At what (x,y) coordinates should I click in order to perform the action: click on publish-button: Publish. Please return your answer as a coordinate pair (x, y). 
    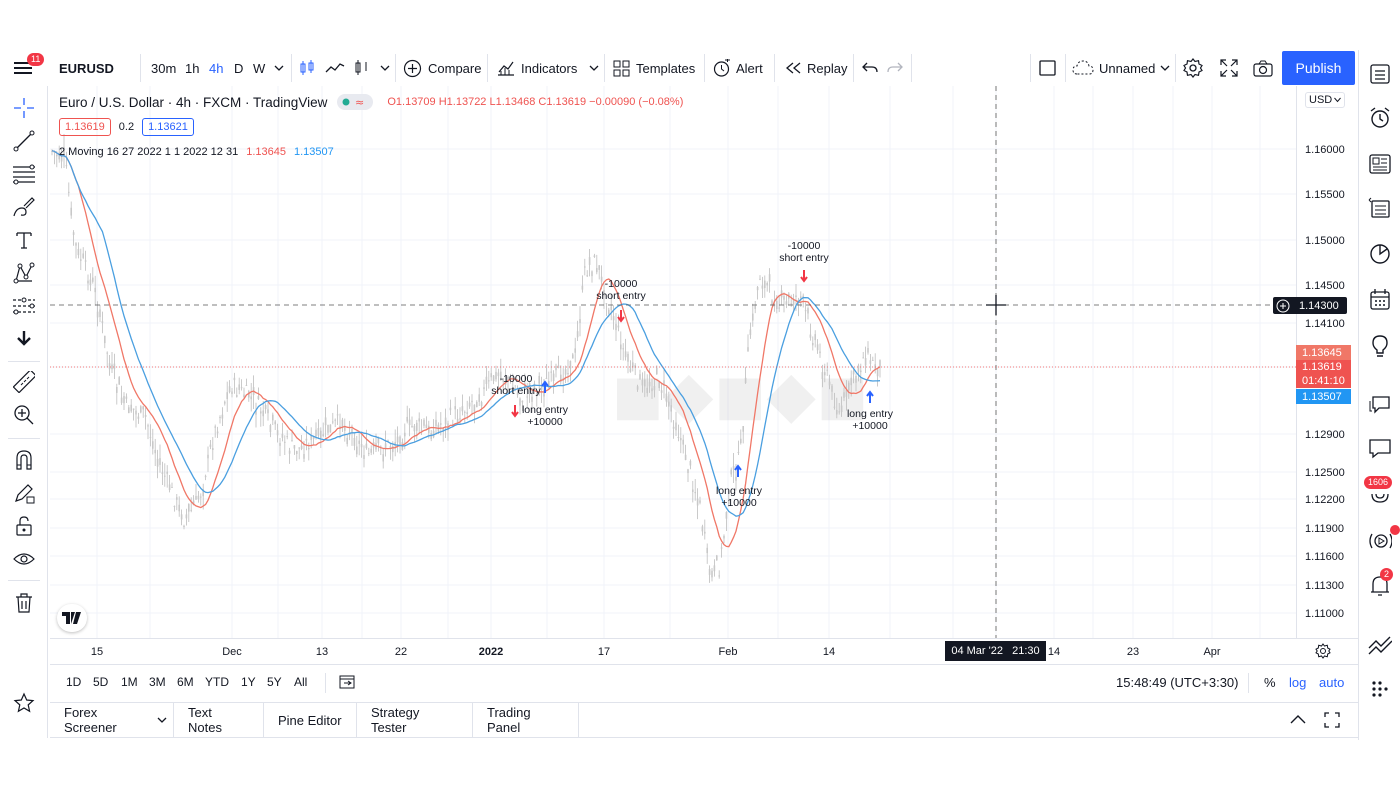
    Looking at the image, I should click on (1318, 68).